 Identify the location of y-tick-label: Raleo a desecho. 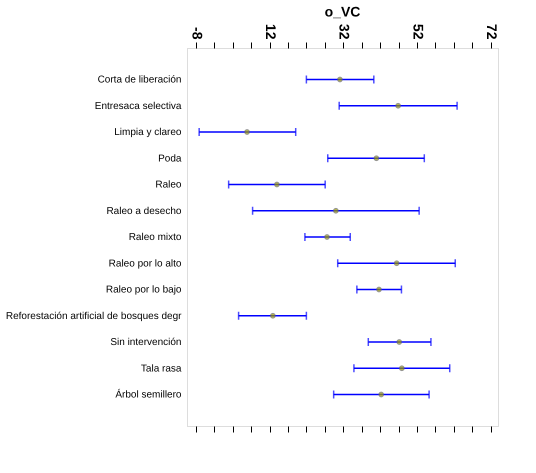
(144, 211).